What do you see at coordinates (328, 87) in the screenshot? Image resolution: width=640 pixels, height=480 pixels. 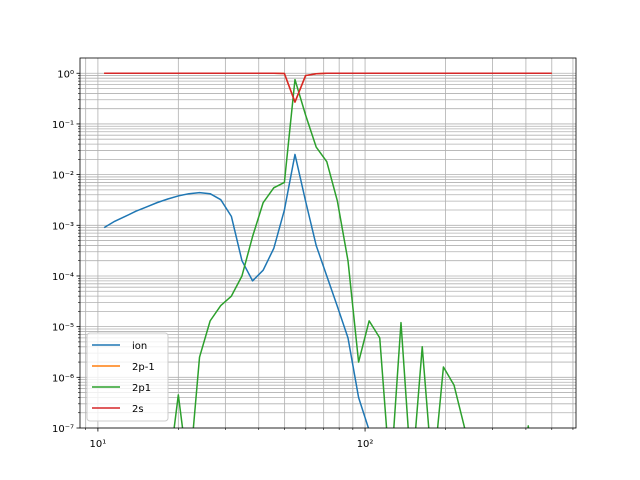 I see `series-line` at bounding box center [328, 87].